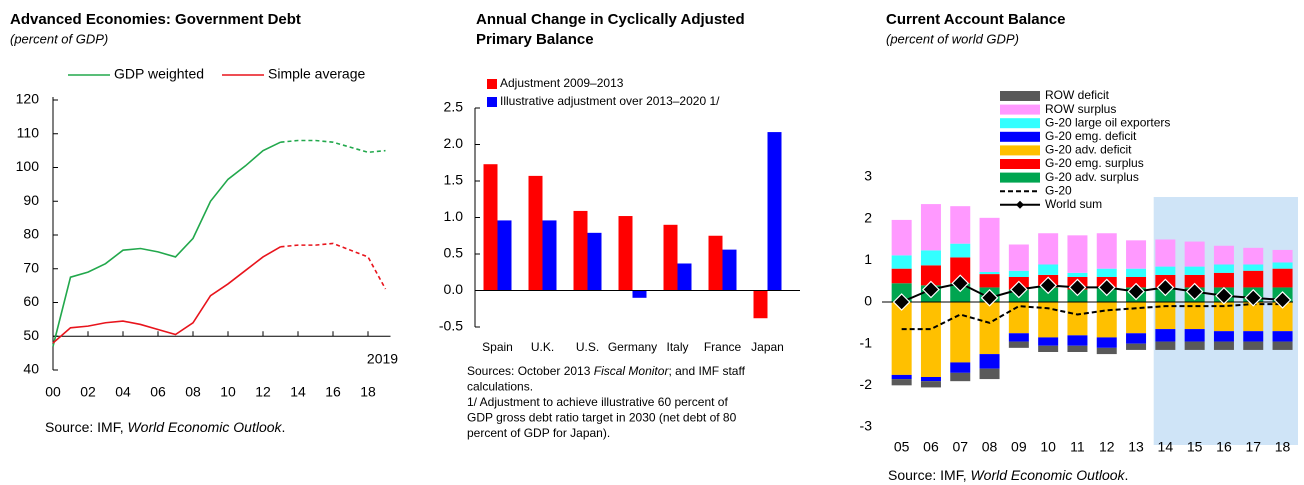 Image resolution: width=1304 pixels, height=485 pixels. What do you see at coordinates (454, 107) in the screenshot?
I see `y-tick-label: 2.5` at bounding box center [454, 107].